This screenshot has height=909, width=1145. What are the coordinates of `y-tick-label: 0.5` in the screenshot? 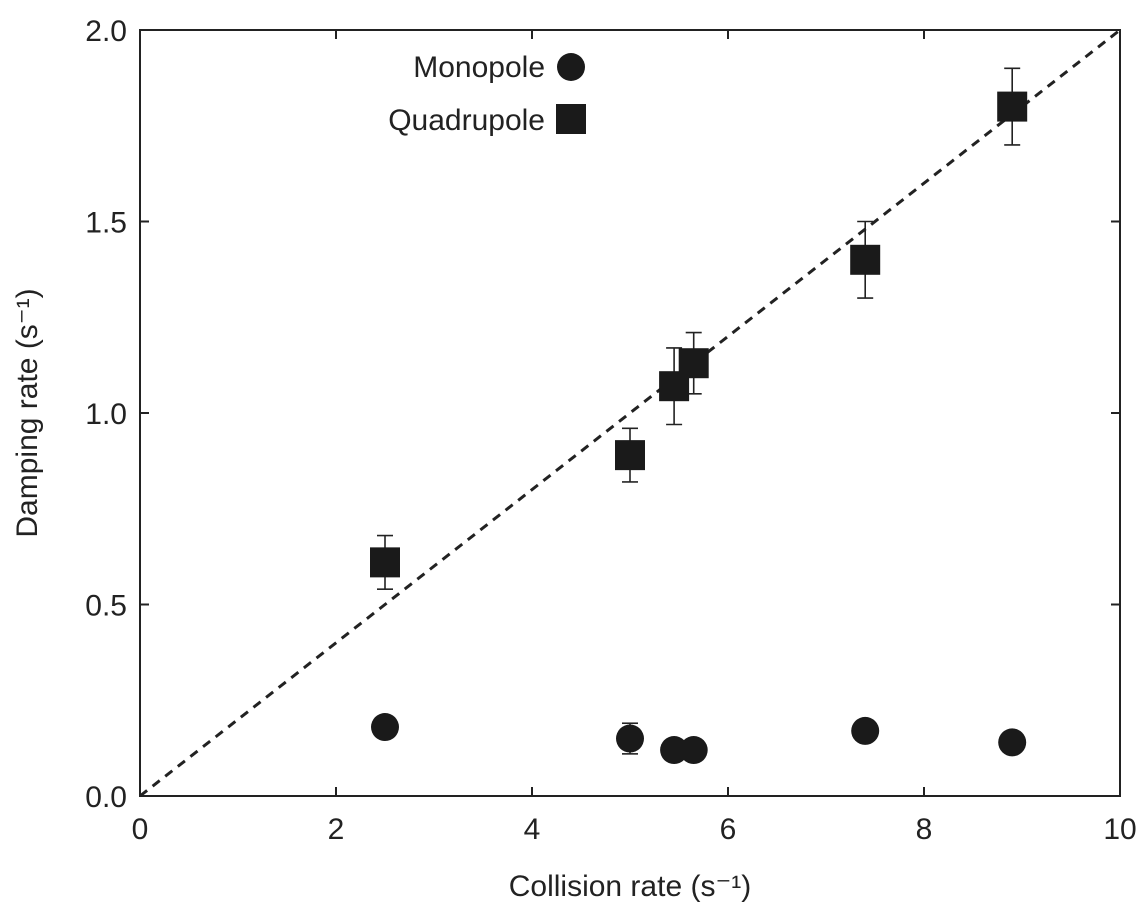 It's located at (106, 606).